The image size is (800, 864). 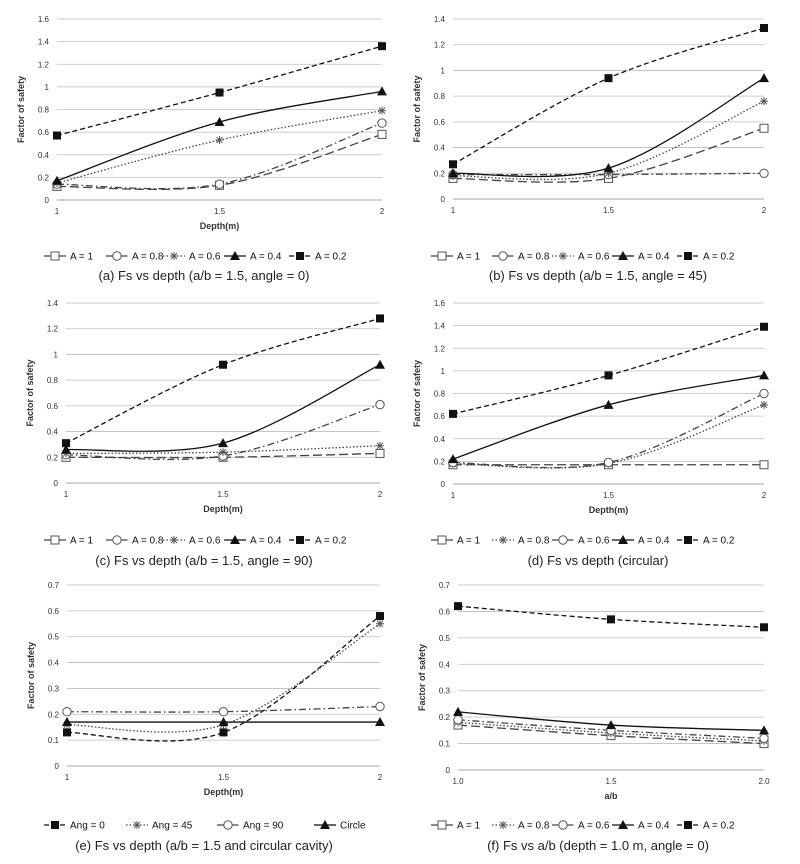 I want to click on legend-label: Ang = 90, so click(x=263, y=826).